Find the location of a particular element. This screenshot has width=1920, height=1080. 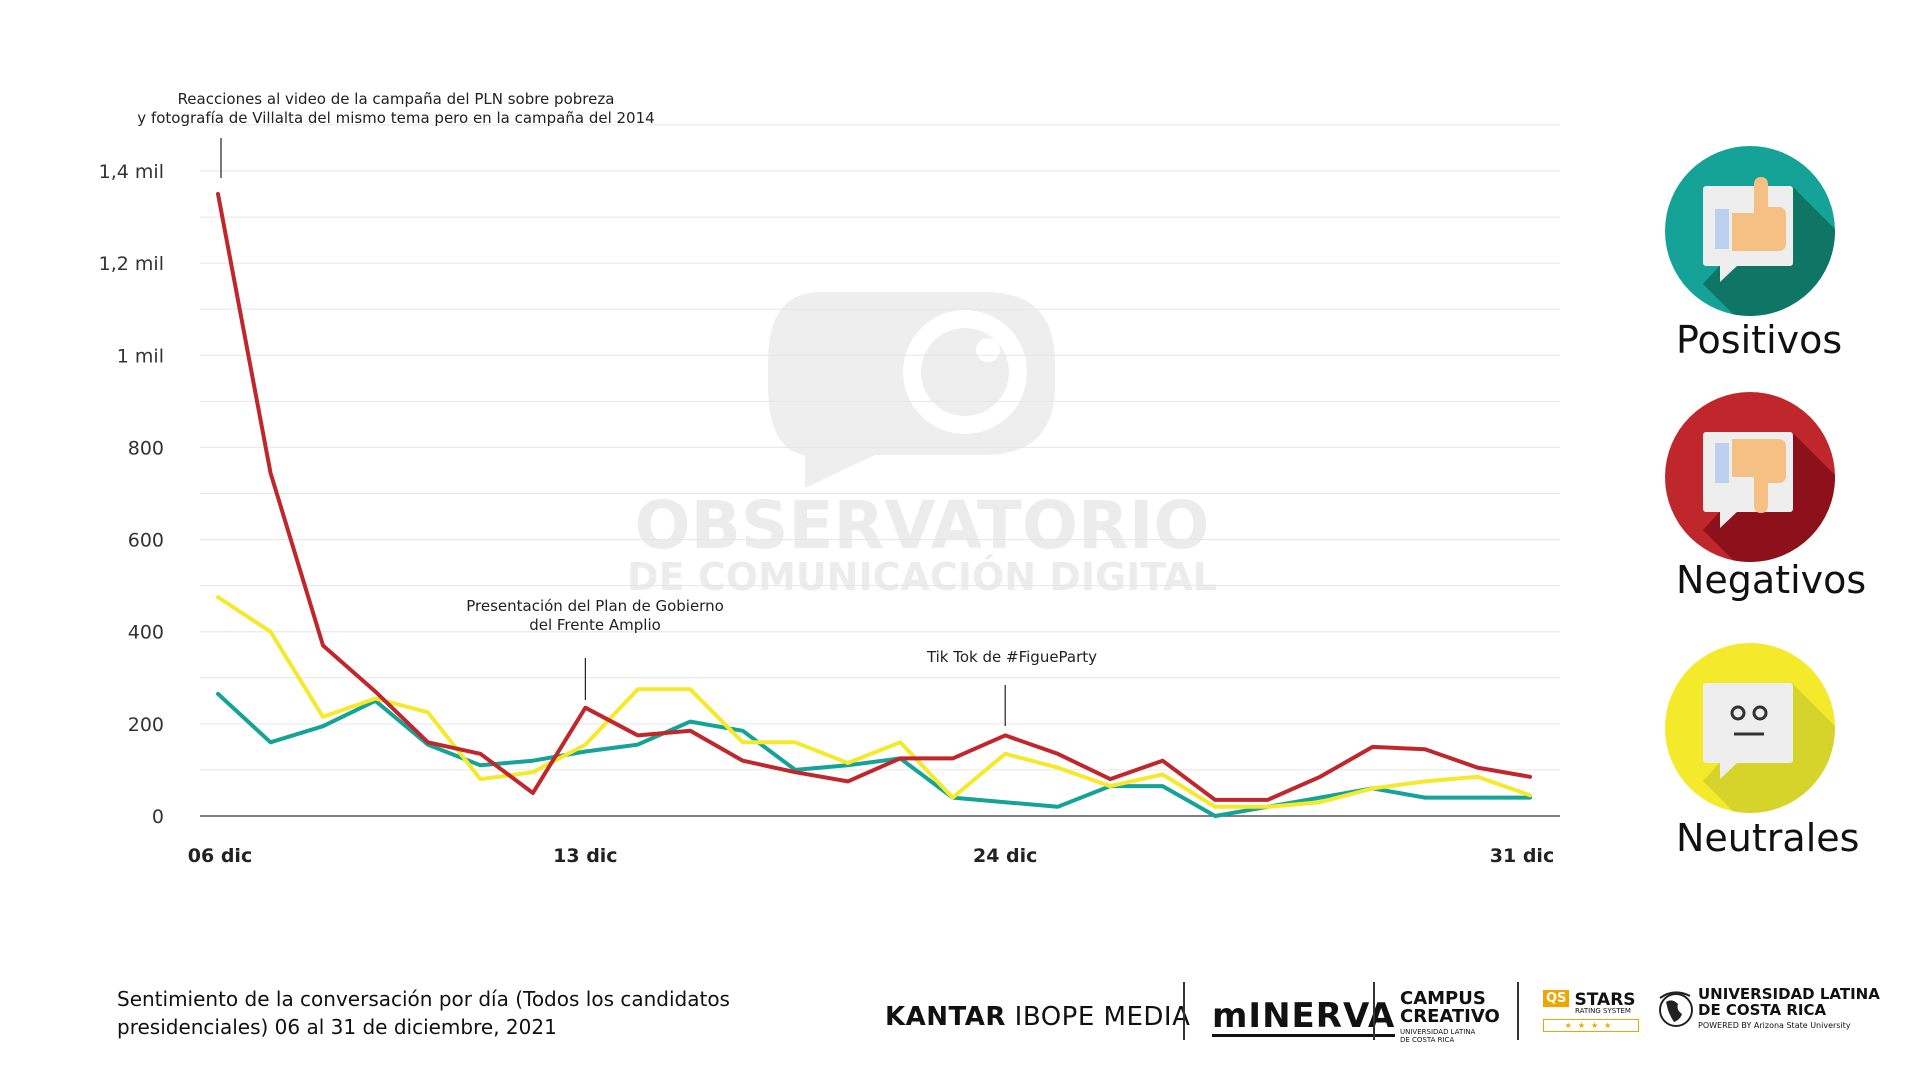

kantar-ibope-logo: KANTAR IBOPE MEDIA is located at coordinates (1037, 1017).